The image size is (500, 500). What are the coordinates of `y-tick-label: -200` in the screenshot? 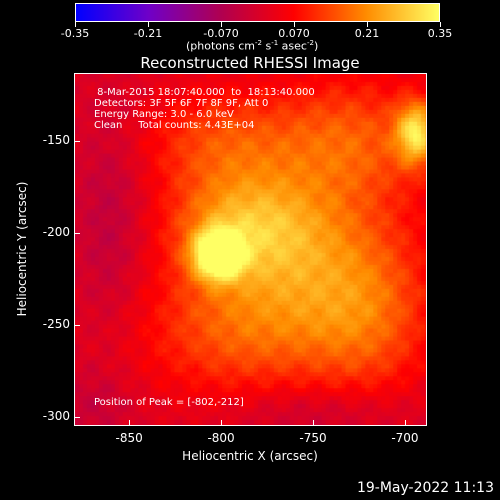 It's located at (56, 231).